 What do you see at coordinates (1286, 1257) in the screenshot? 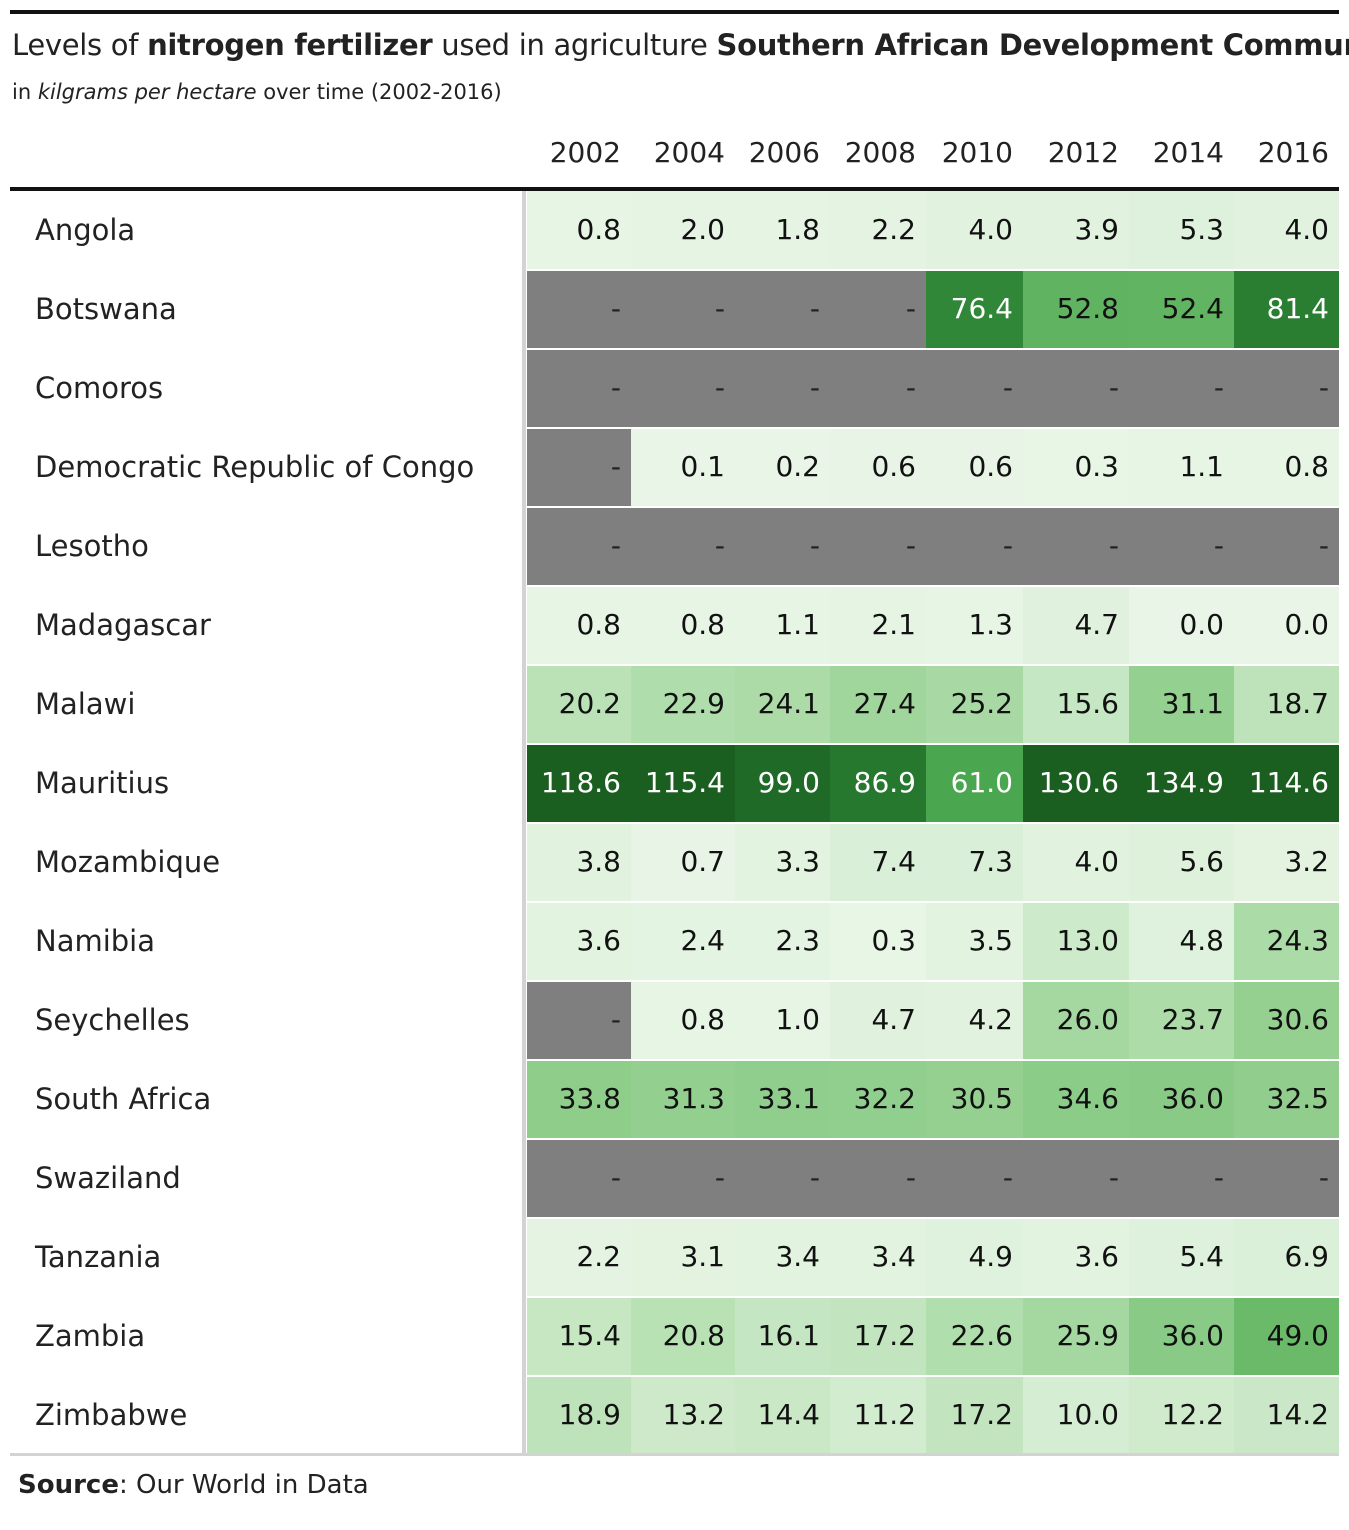
I see `table-cell: 6.9` at bounding box center [1286, 1257].